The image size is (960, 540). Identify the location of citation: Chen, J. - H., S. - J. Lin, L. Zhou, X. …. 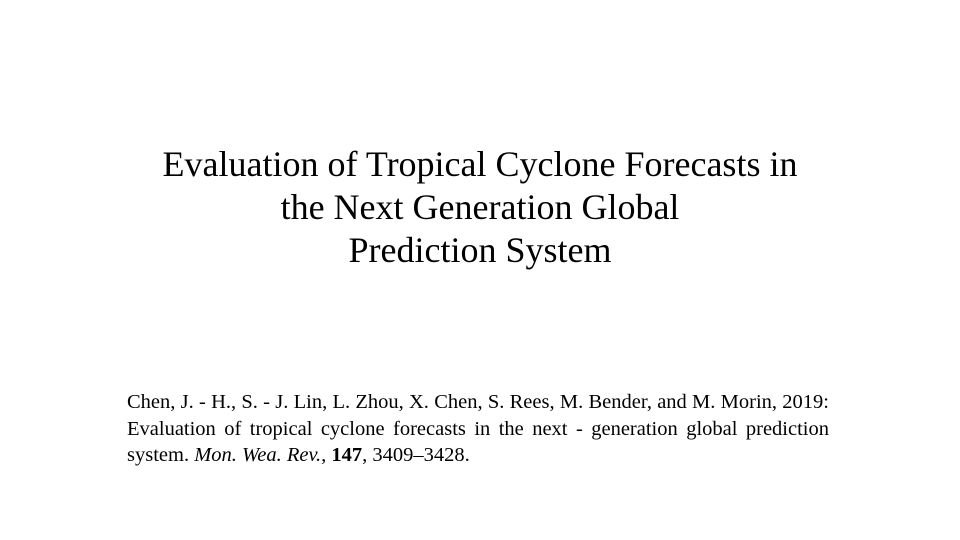
(478, 429).